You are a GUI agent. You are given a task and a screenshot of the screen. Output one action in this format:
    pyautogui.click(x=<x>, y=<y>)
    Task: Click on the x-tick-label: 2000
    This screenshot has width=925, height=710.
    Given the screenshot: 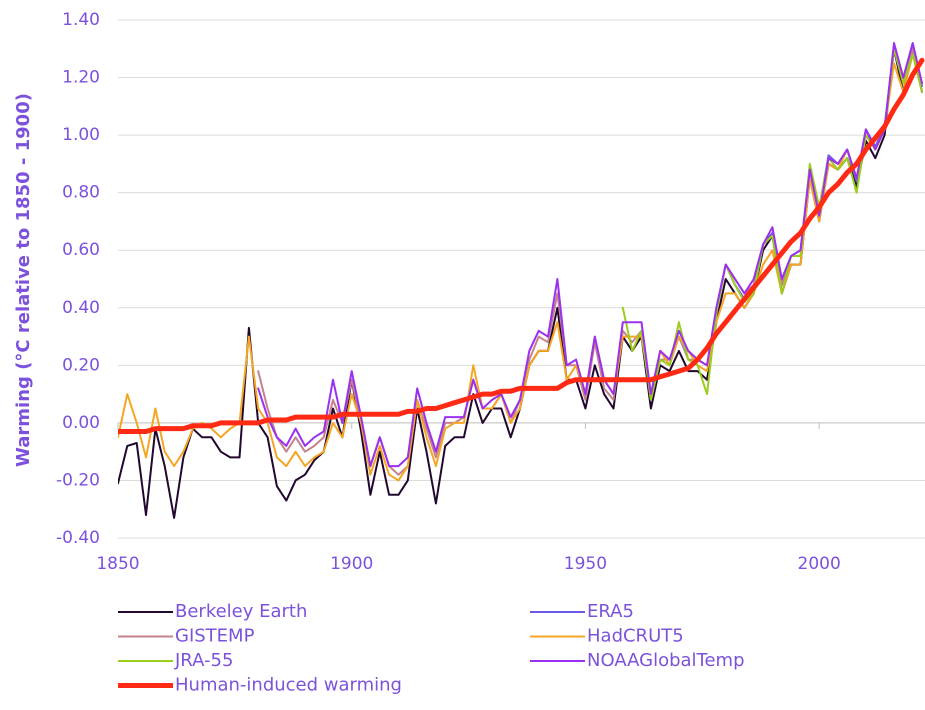 What is the action you would take?
    pyautogui.click(x=819, y=564)
    